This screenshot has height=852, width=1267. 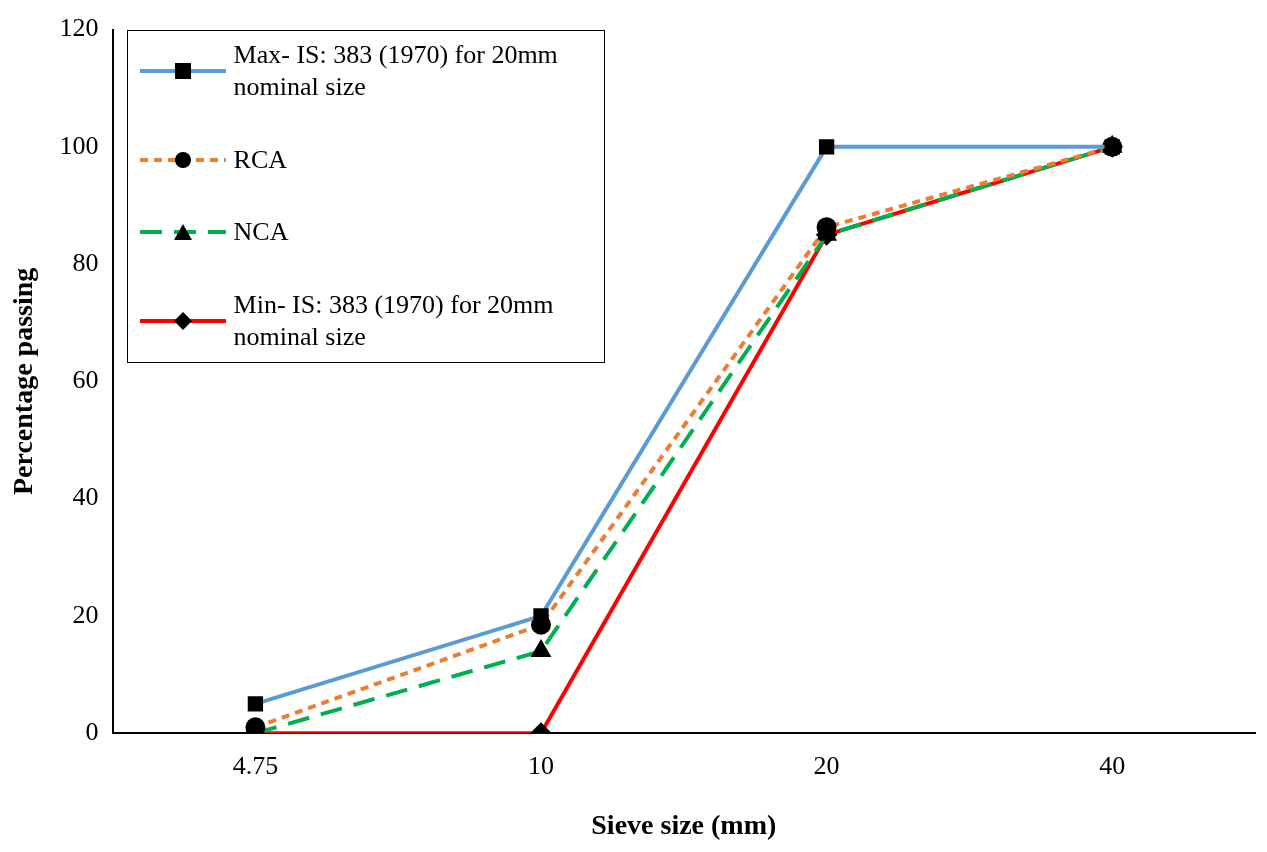 What do you see at coordinates (79, 28) in the screenshot?
I see `y-tick-label: 120` at bounding box center [79, 28].